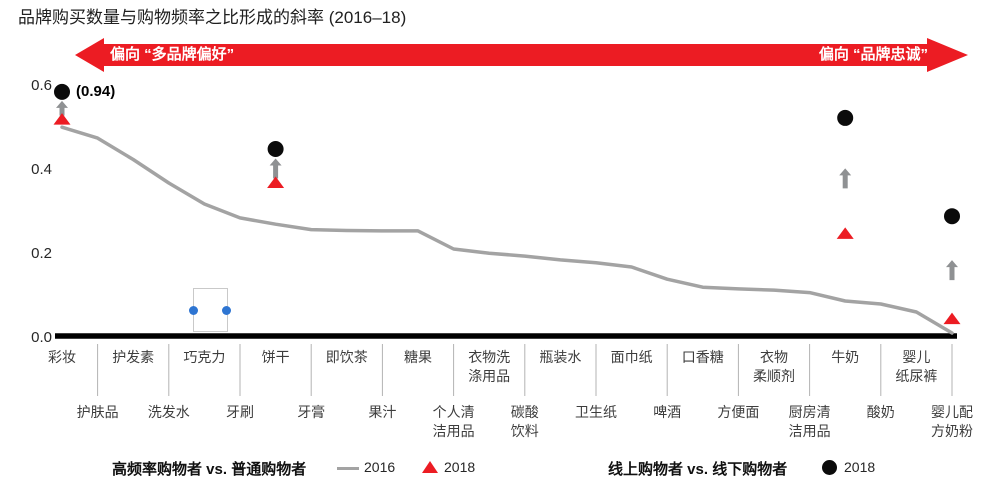  What do you see at coordinates (667, 412) in the screenshot?
I see `x-axis-label: 啤酒` at bounding box center [667, 412].